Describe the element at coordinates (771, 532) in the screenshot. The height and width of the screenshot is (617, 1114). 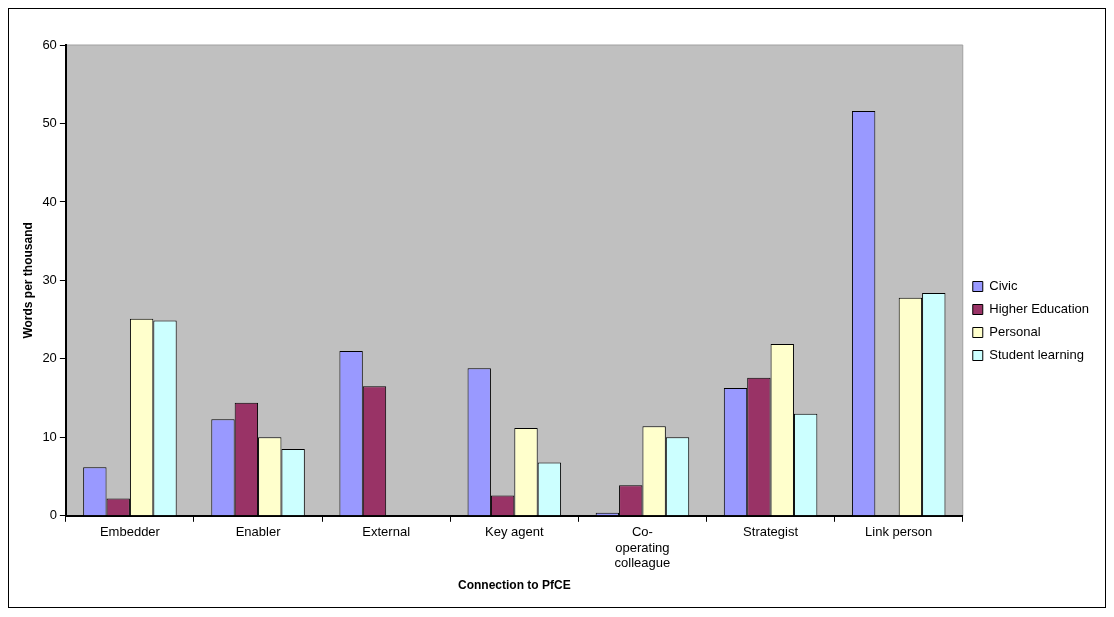
I see `x-tick-label: Strategist` at that location.